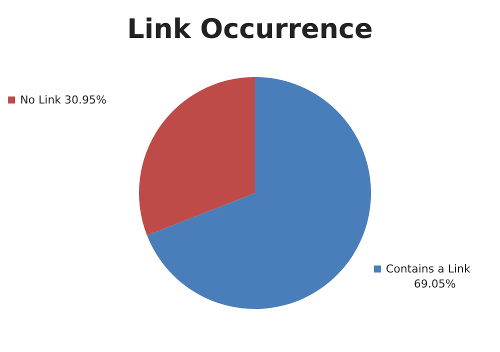 The height and width of the screenshot is (352, 500). What do you see at coordinates (435, 284) in the screenshot?
I see `data-label: 69.05%` at bounding box center [435, 284].